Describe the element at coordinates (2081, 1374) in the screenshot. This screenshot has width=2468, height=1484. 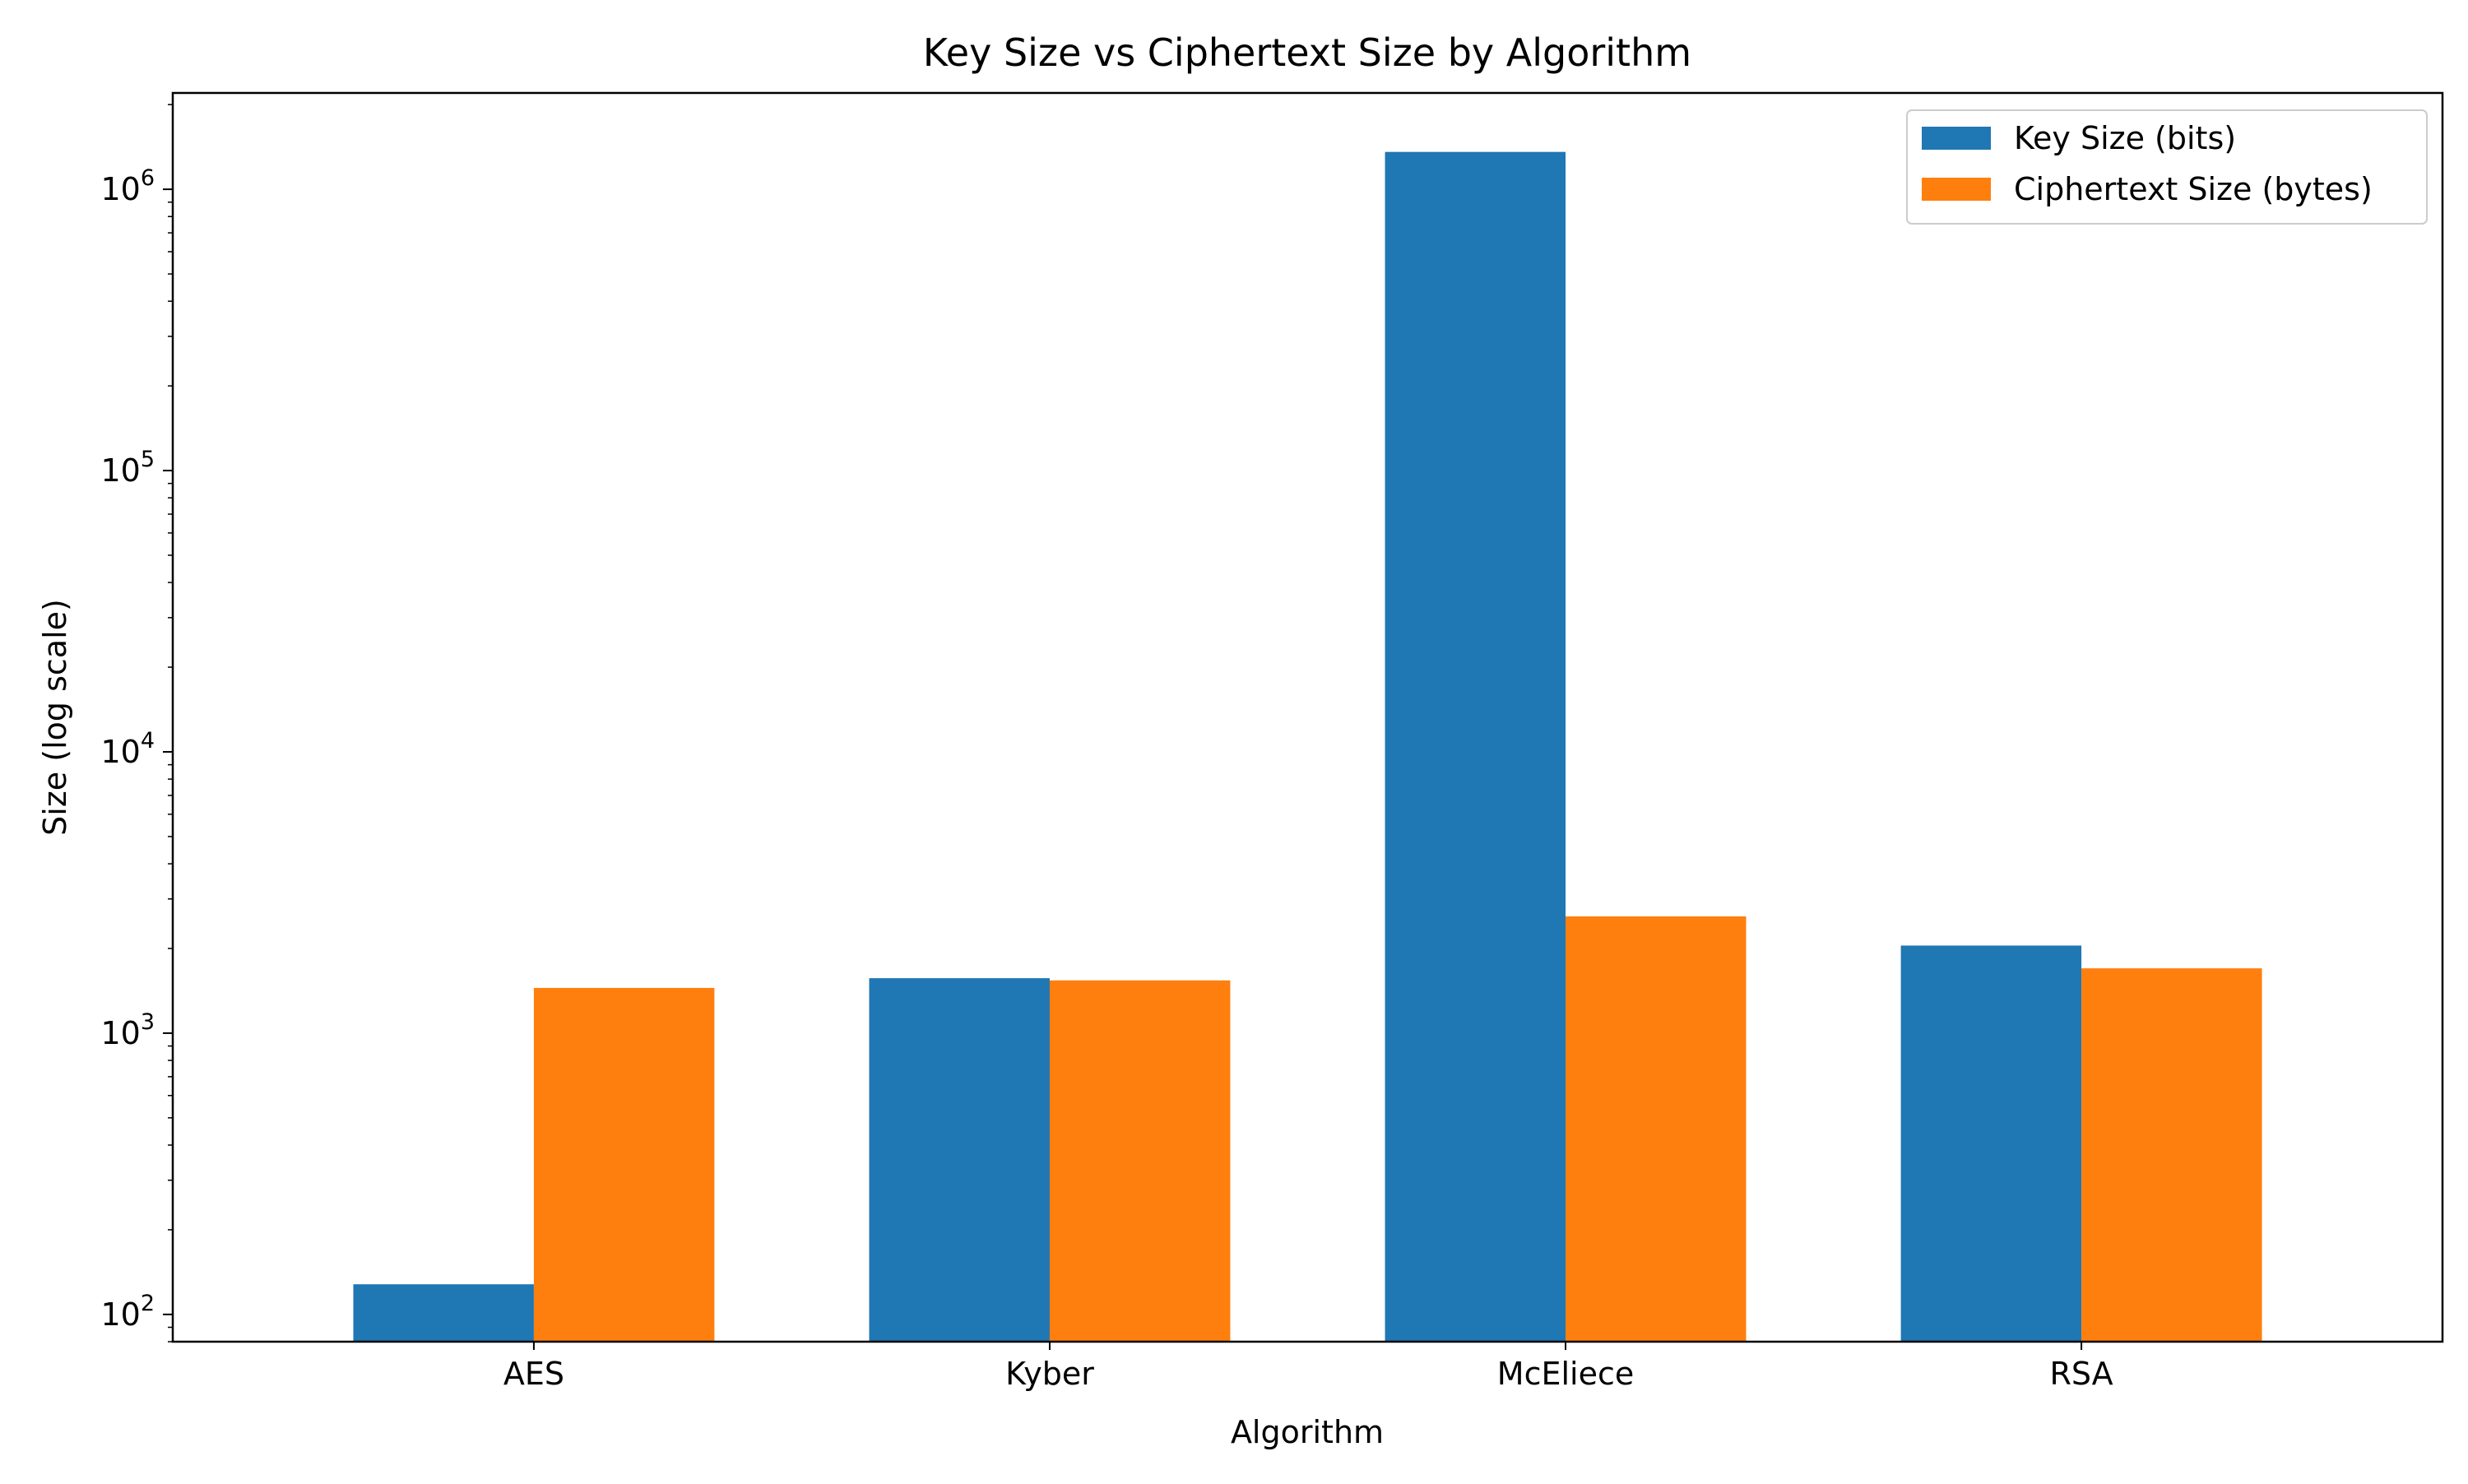
I see `x-tick-label: RSA` at that location.